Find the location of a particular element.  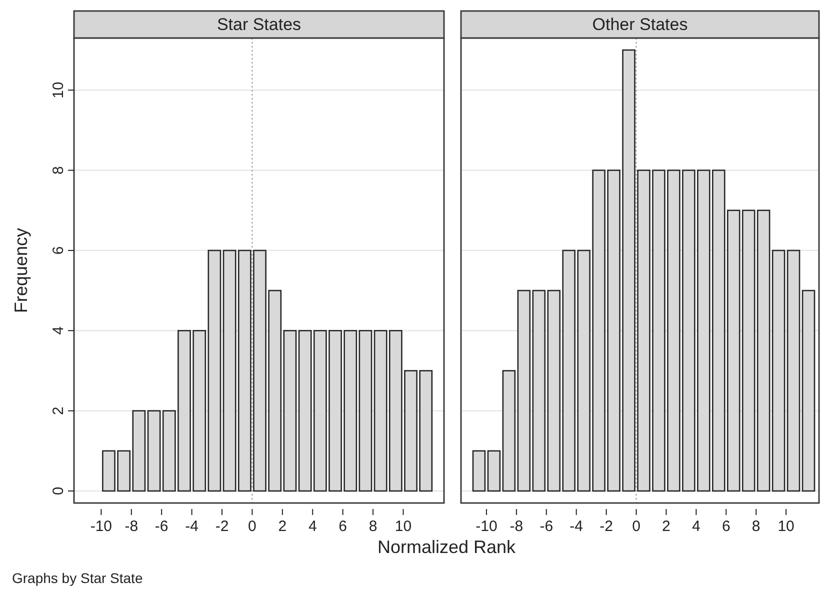

x-axis-title: Normalized Rank is located at coordinates (447, 547).